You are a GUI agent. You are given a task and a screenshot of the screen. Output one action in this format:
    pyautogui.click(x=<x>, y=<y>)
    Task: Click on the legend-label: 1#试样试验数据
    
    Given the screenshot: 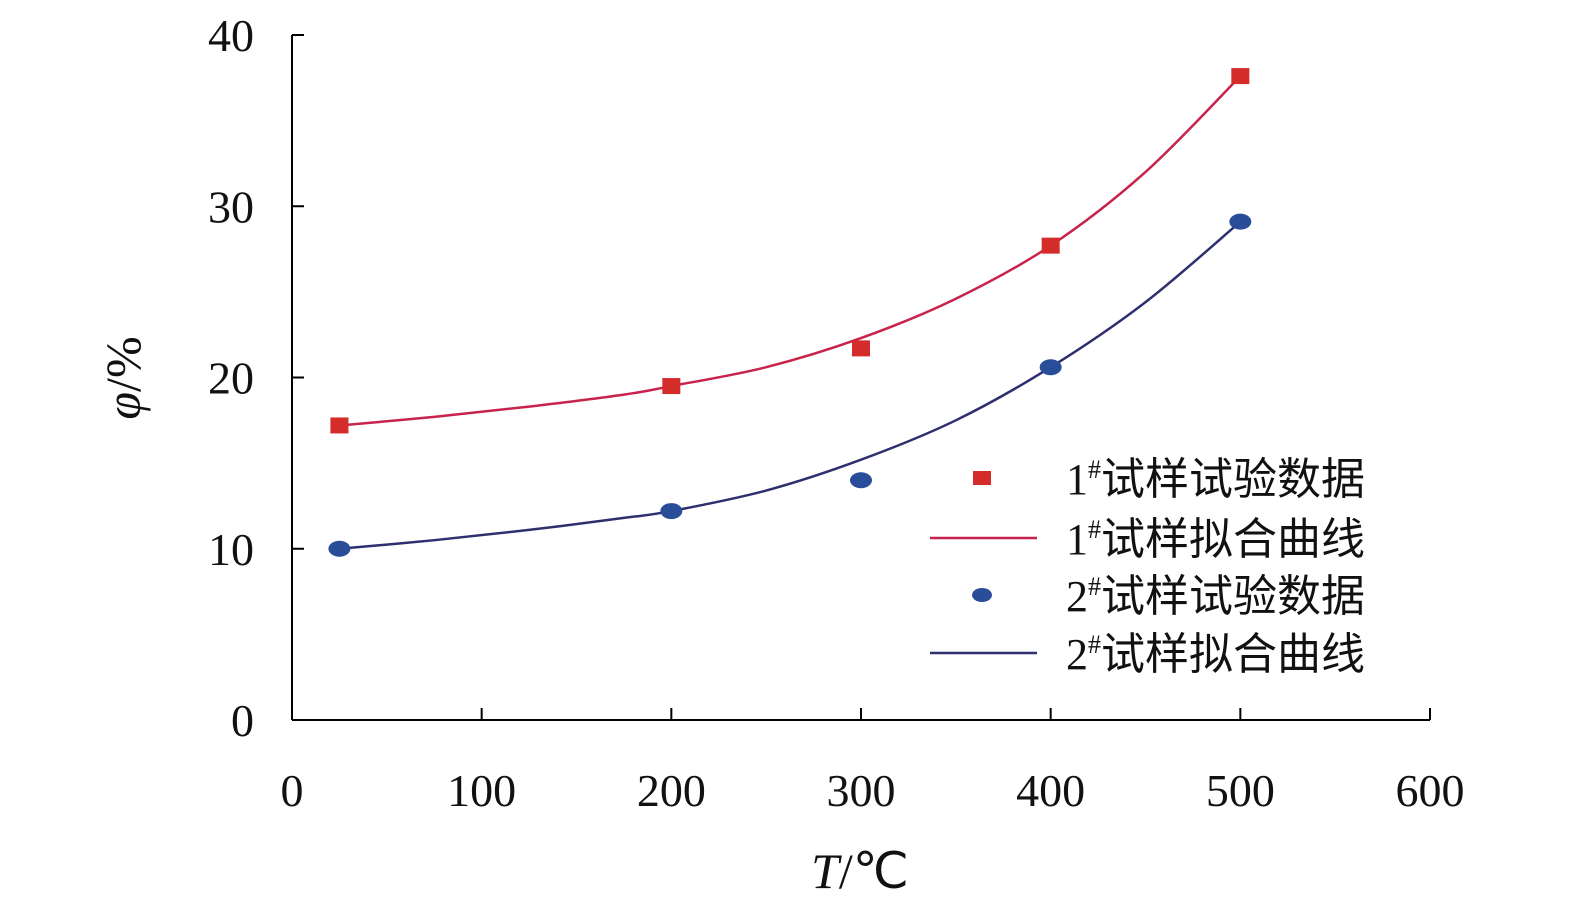 What is the action you would take?
    pyautogui.click(x=1215, y=479)
    